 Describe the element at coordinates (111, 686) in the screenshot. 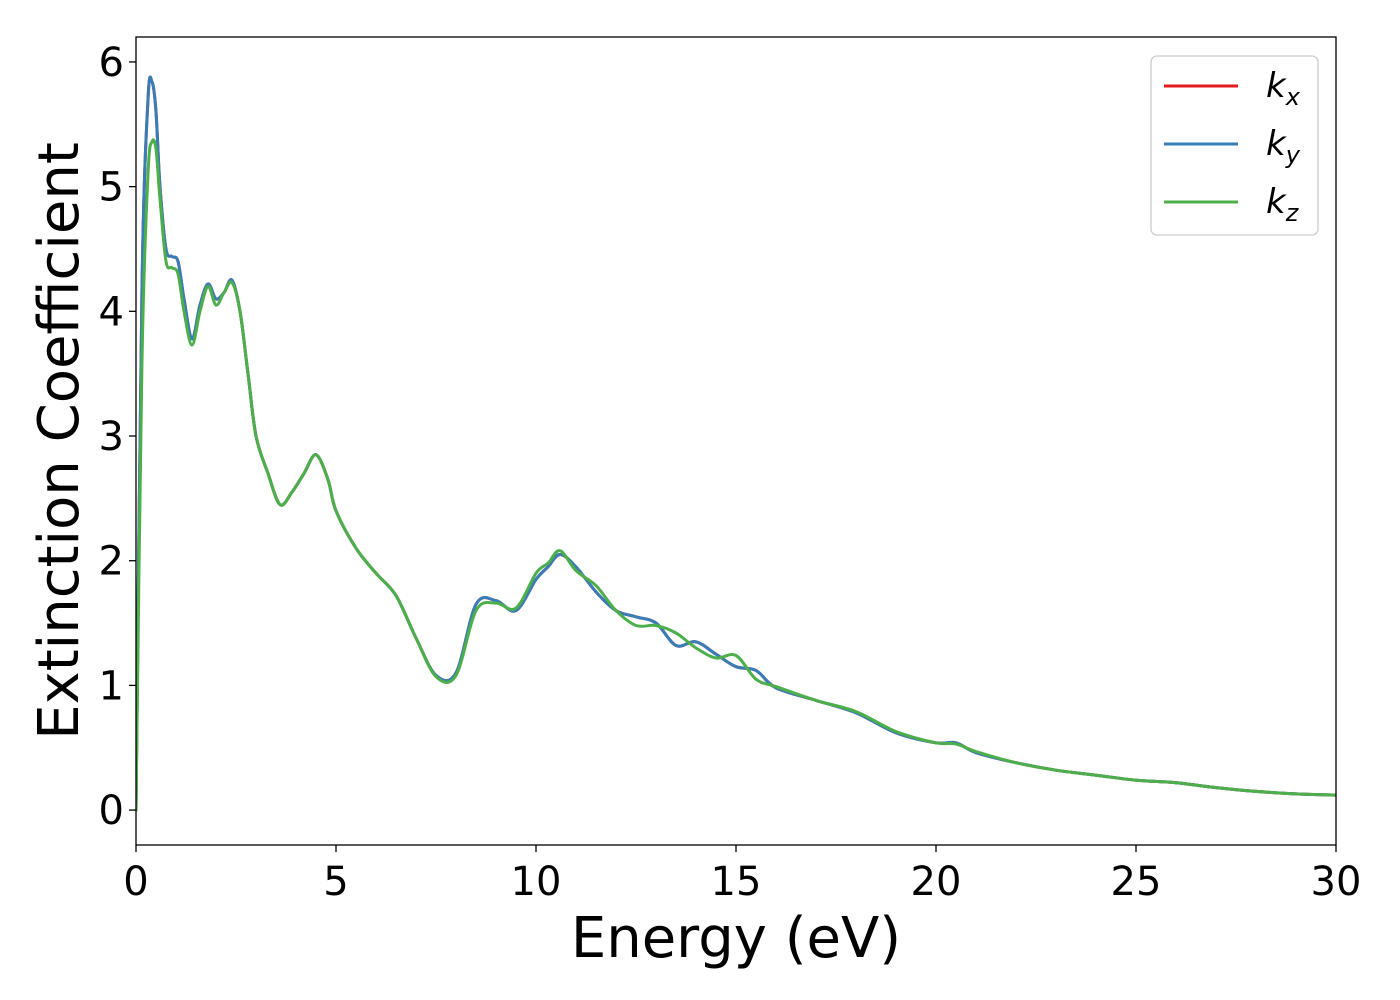

I see `y-tick-label: 1` at that location.